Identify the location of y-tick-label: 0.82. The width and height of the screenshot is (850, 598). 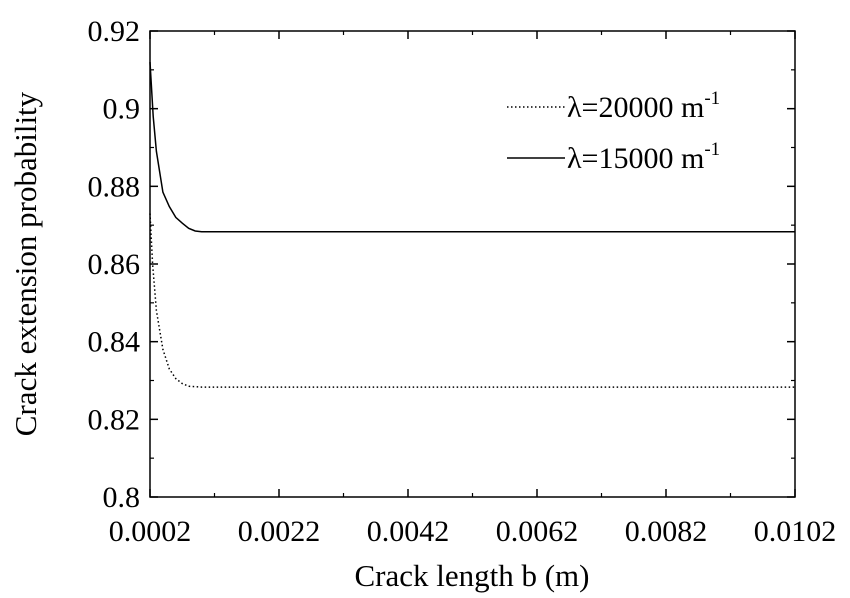
(114, 419).